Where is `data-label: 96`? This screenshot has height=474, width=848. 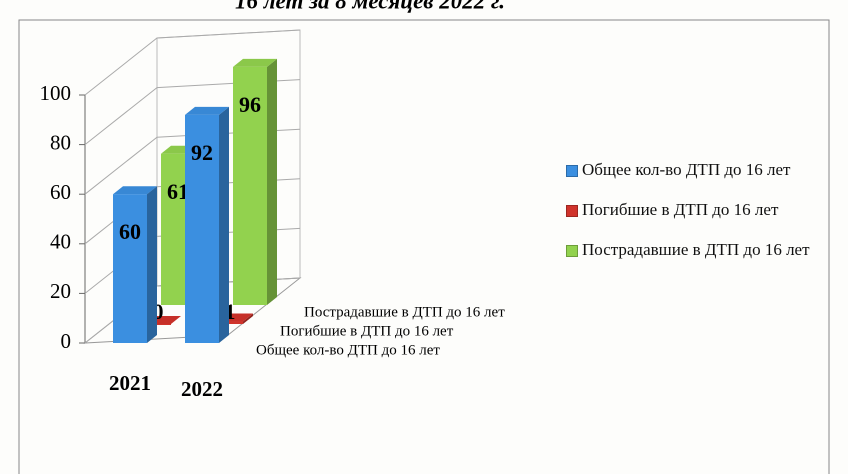 data-label: 96 is located at coordinates (250, 104).